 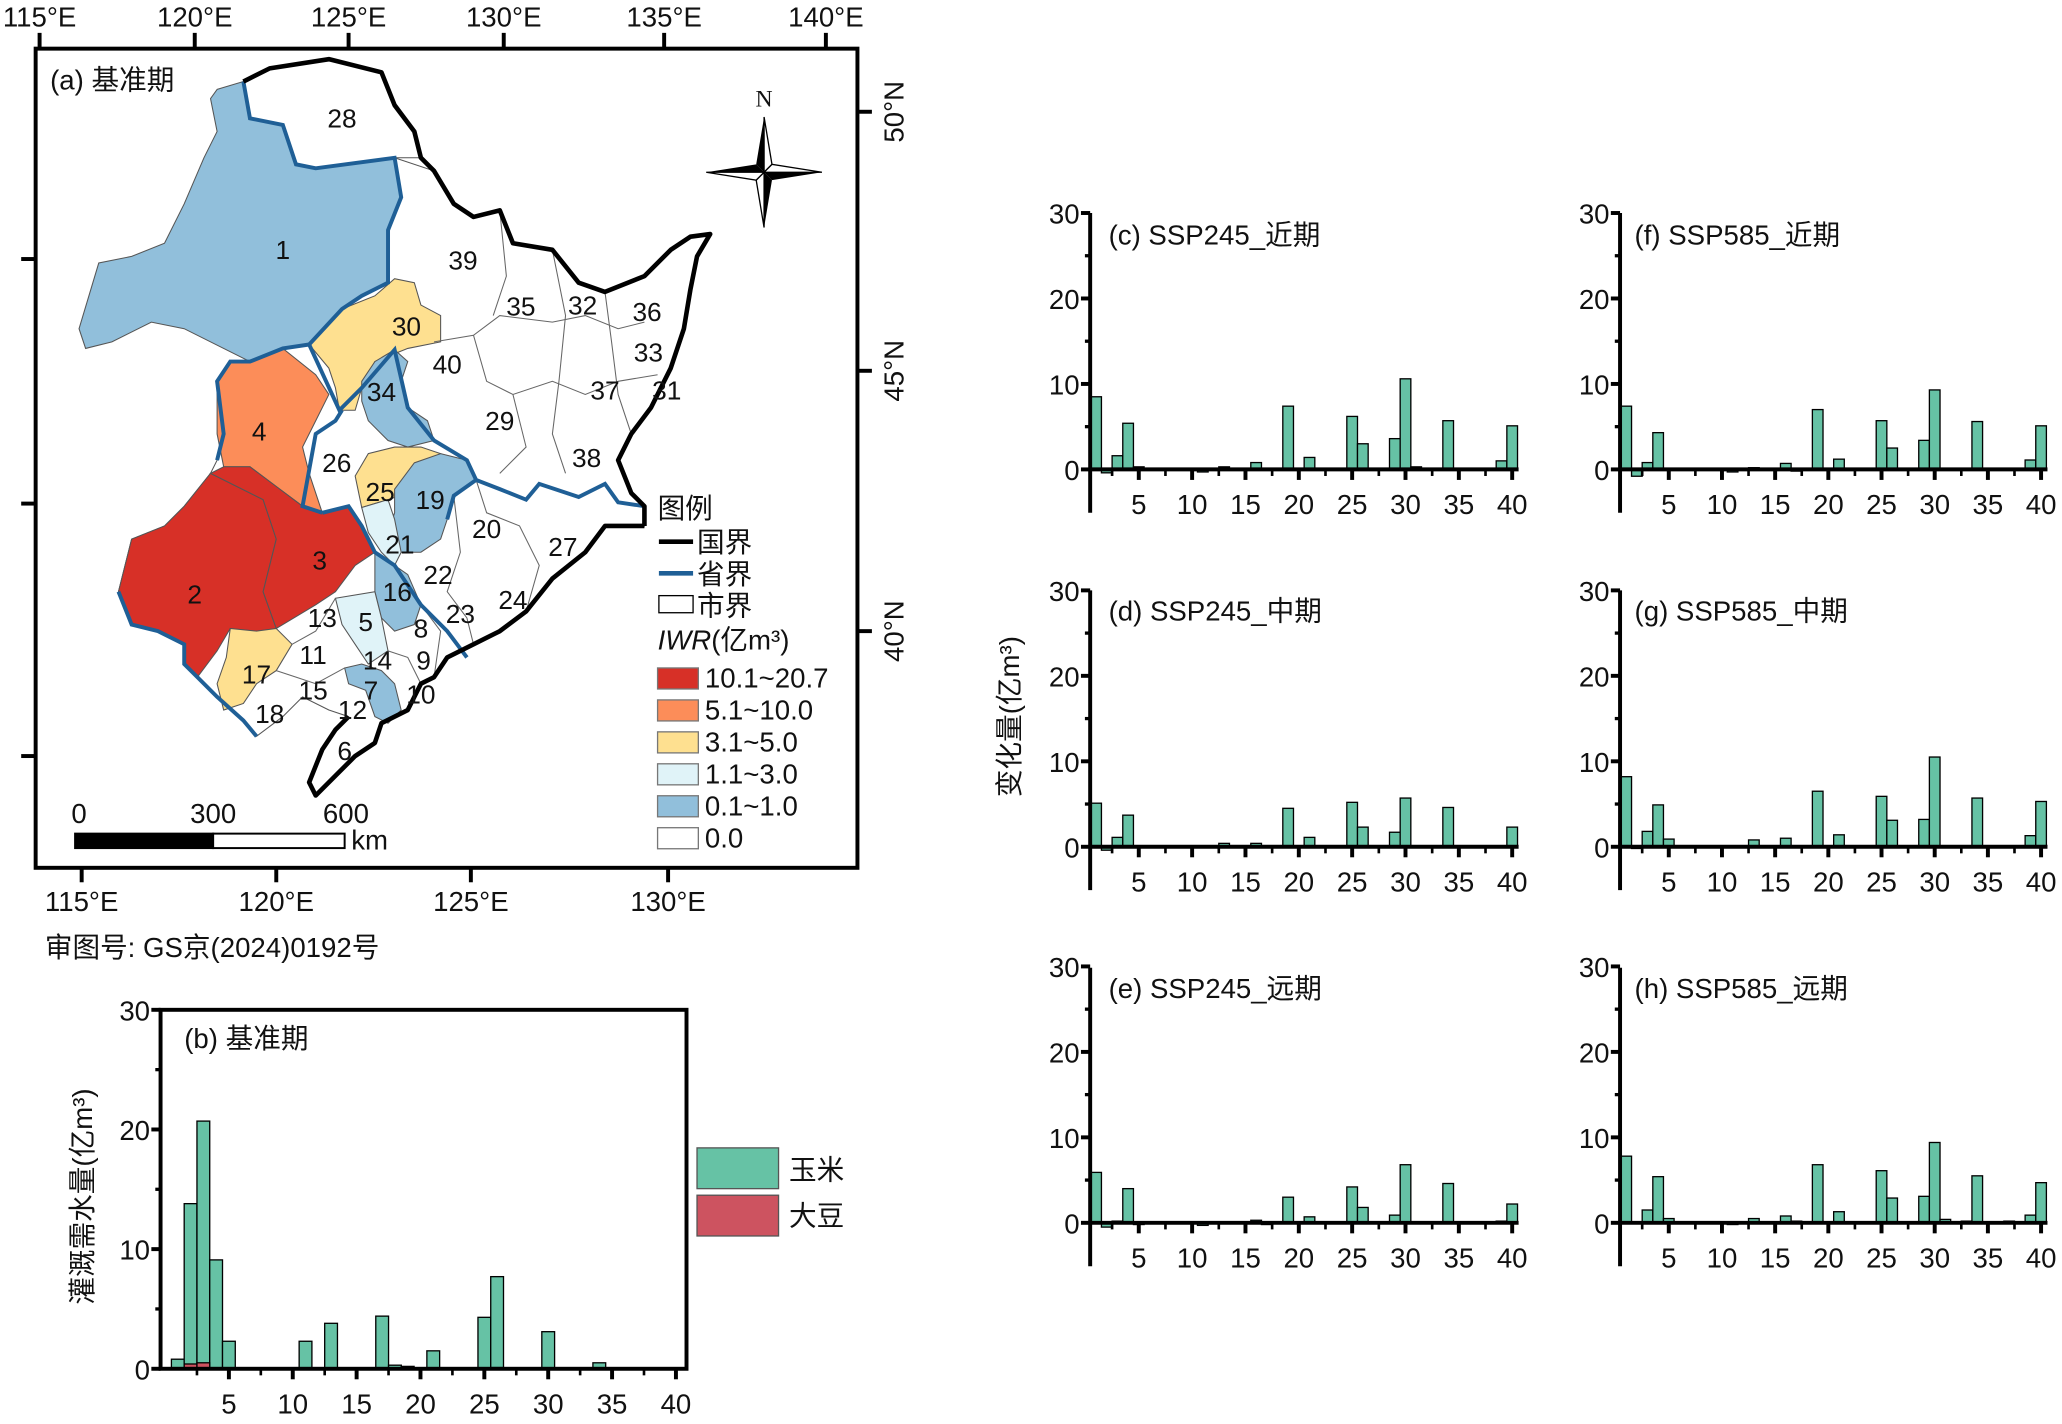 I want to click on region-label-30: 30, so click(x=406, y=326).